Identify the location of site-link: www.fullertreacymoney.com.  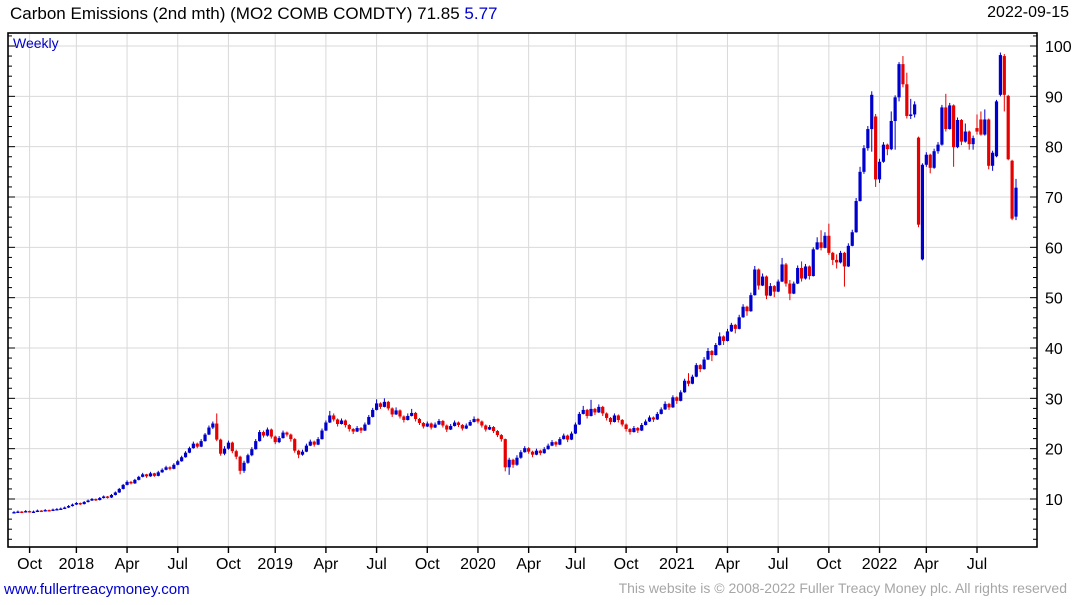
(97, 589).